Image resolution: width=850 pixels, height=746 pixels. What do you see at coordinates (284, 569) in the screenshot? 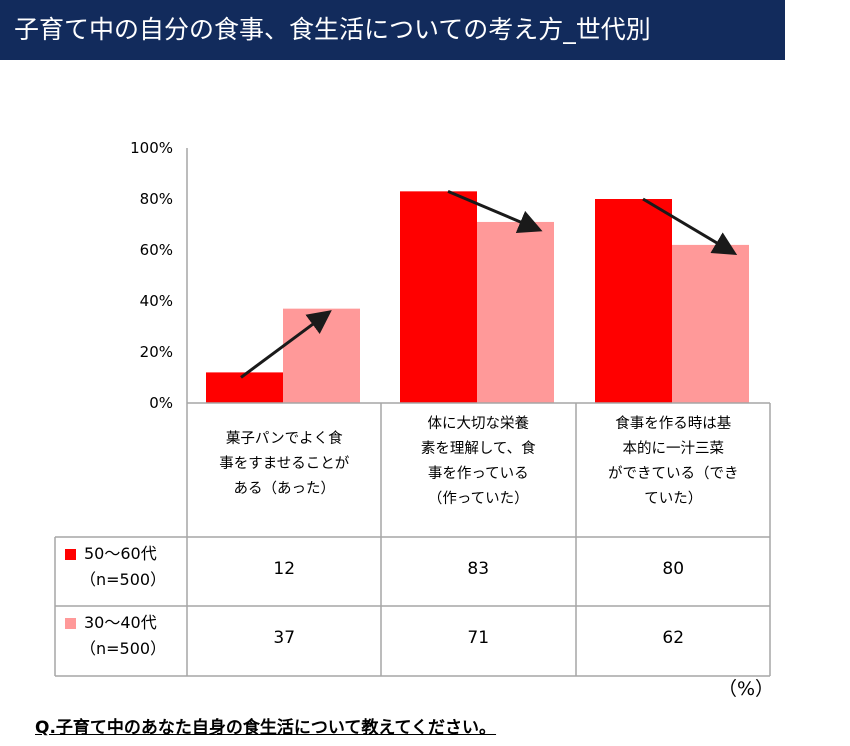
I see `table-cell-1-1: 12` at bounding box center [284, 569].